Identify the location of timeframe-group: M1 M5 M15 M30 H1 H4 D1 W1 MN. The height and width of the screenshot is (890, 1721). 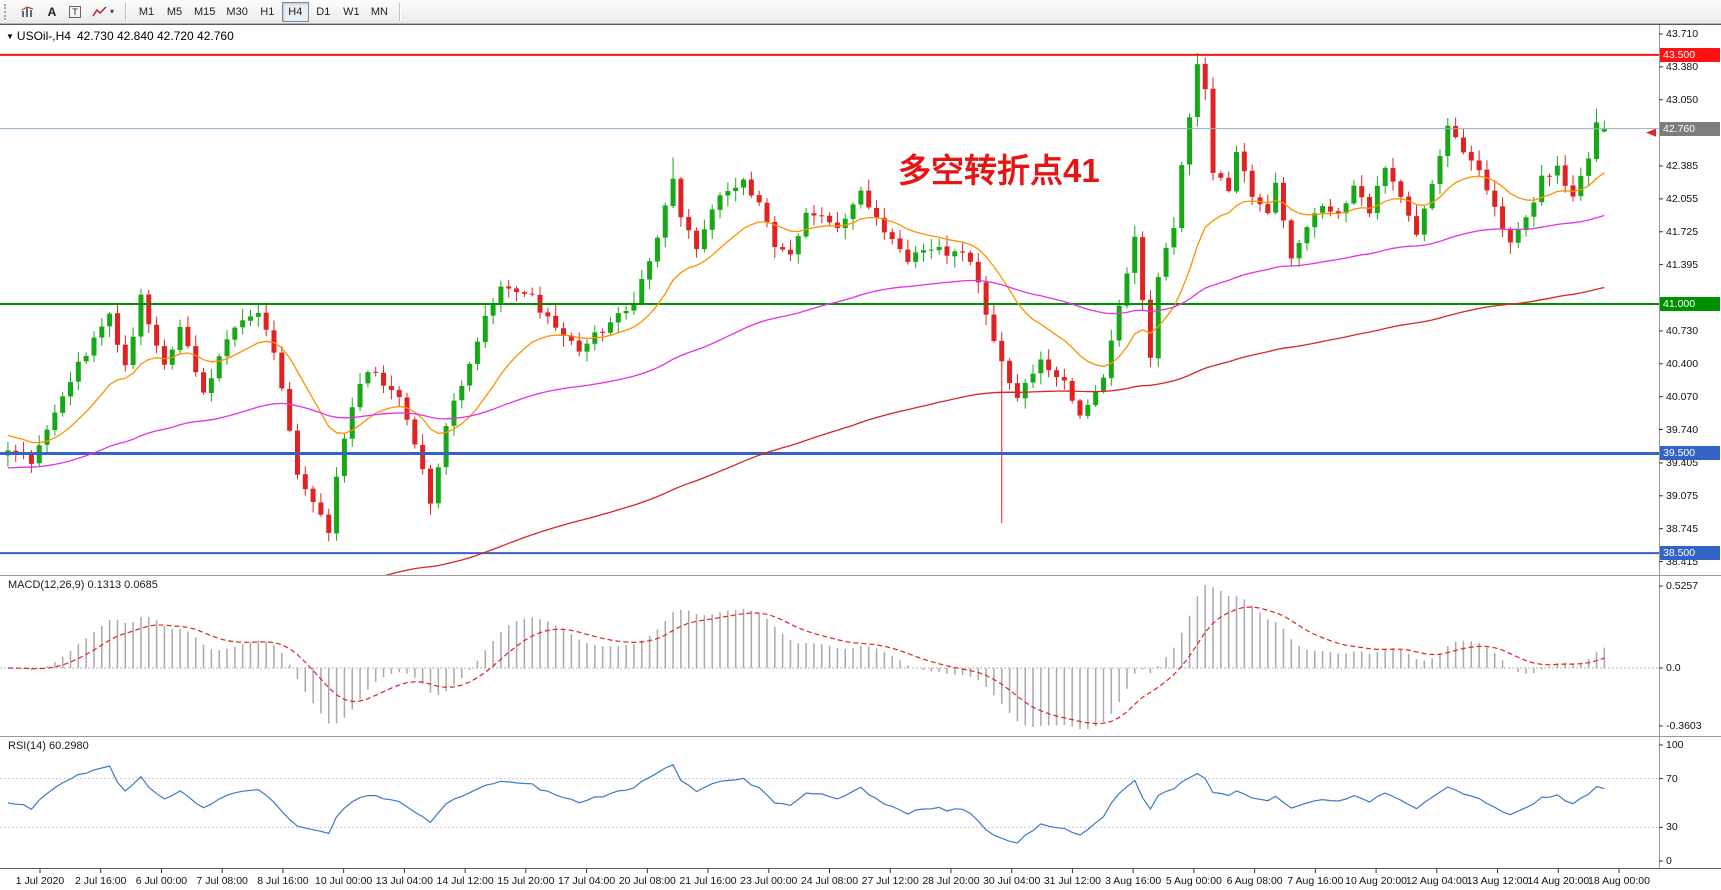
(263, 11).